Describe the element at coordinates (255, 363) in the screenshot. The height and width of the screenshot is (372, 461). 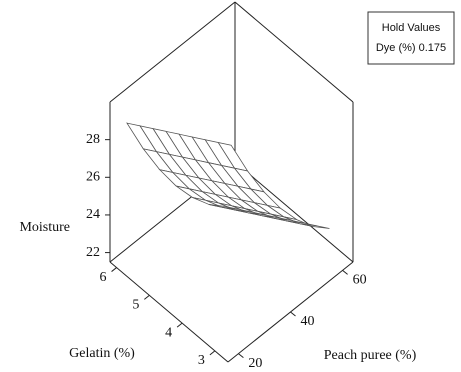
I see `y-tick-label: 20` at that location.